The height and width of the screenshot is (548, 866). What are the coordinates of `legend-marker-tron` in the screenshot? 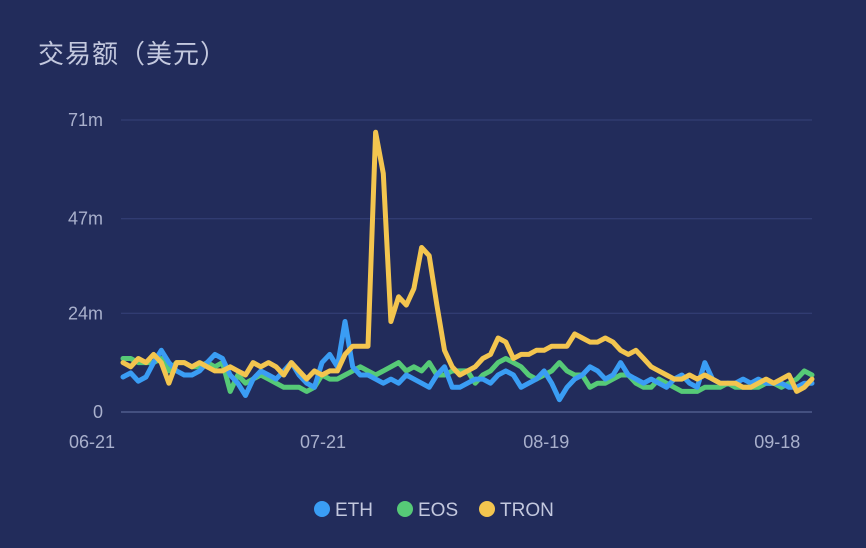 It's located at (487, 509).